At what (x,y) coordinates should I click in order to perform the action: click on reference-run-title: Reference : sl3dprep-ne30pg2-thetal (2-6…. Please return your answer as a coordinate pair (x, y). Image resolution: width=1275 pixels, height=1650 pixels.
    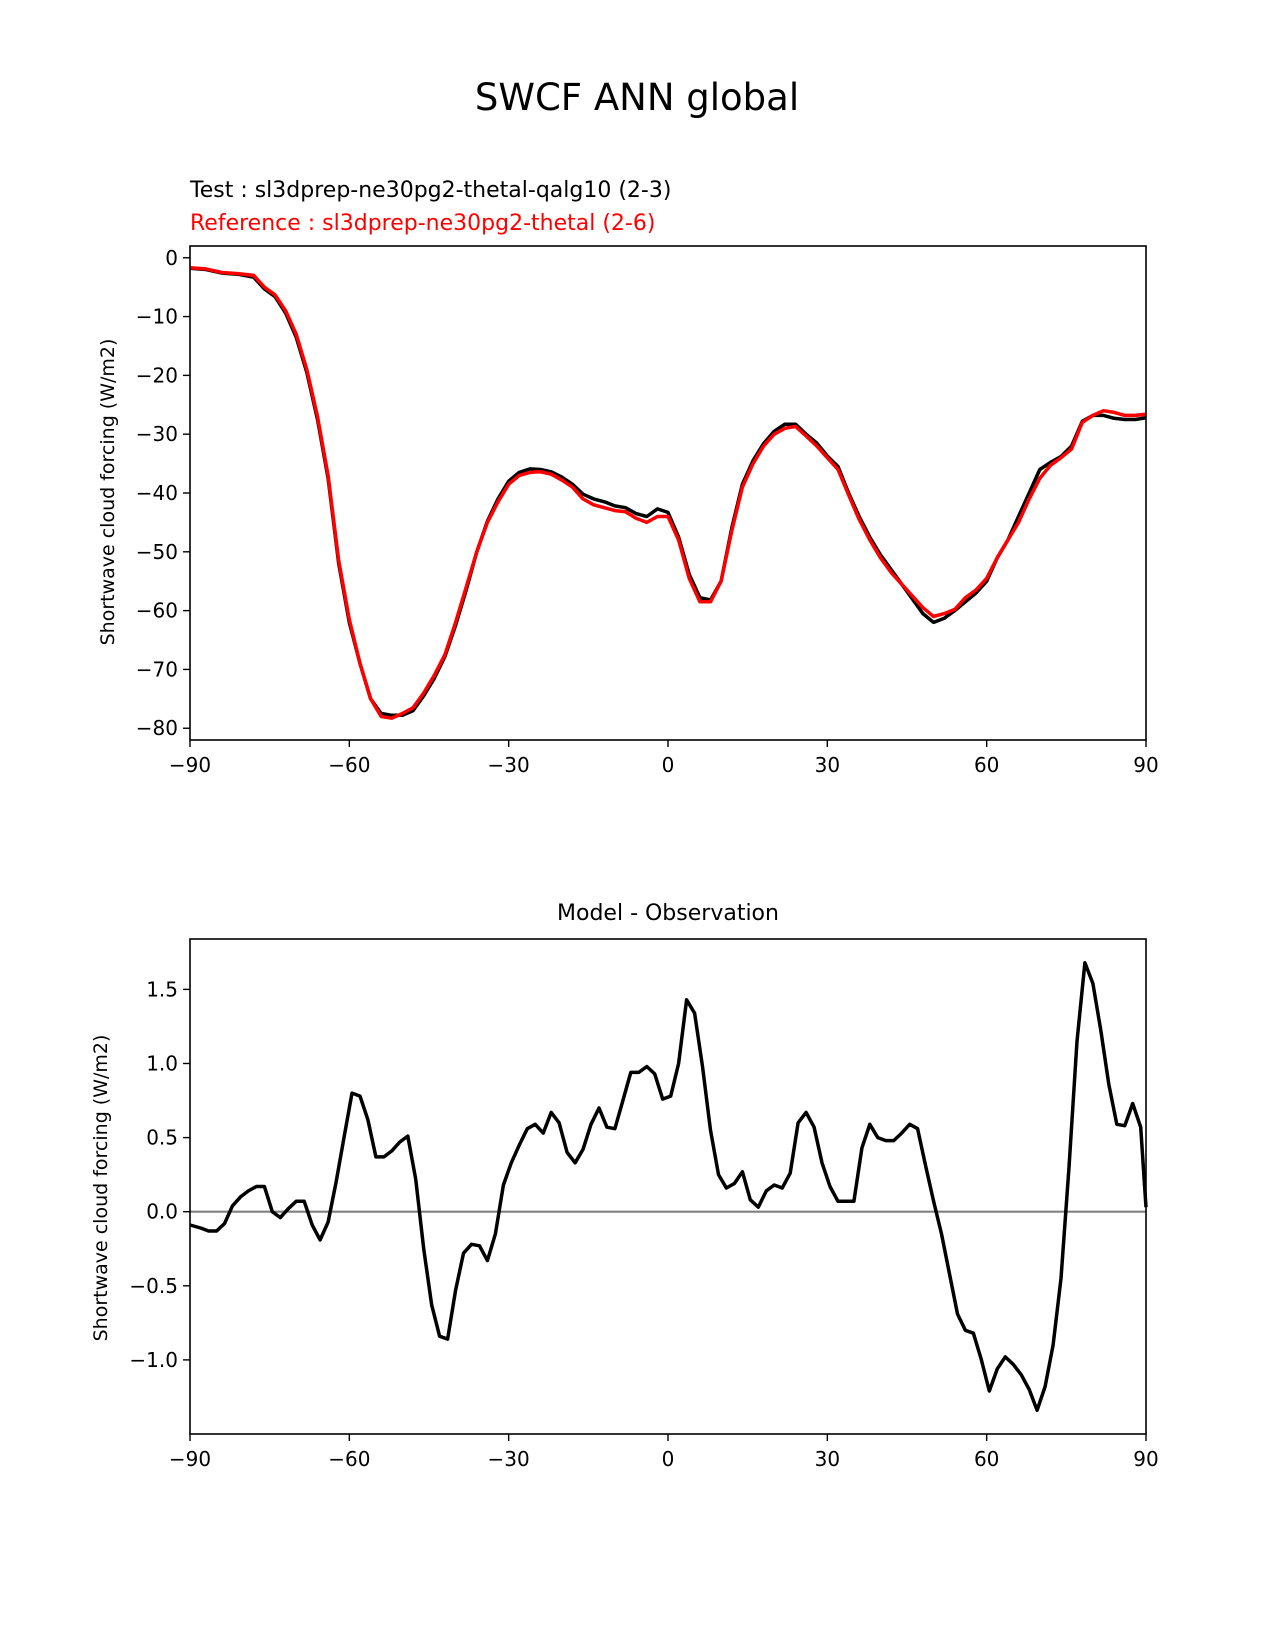
    Looking at the image, I should click on (422, 223).